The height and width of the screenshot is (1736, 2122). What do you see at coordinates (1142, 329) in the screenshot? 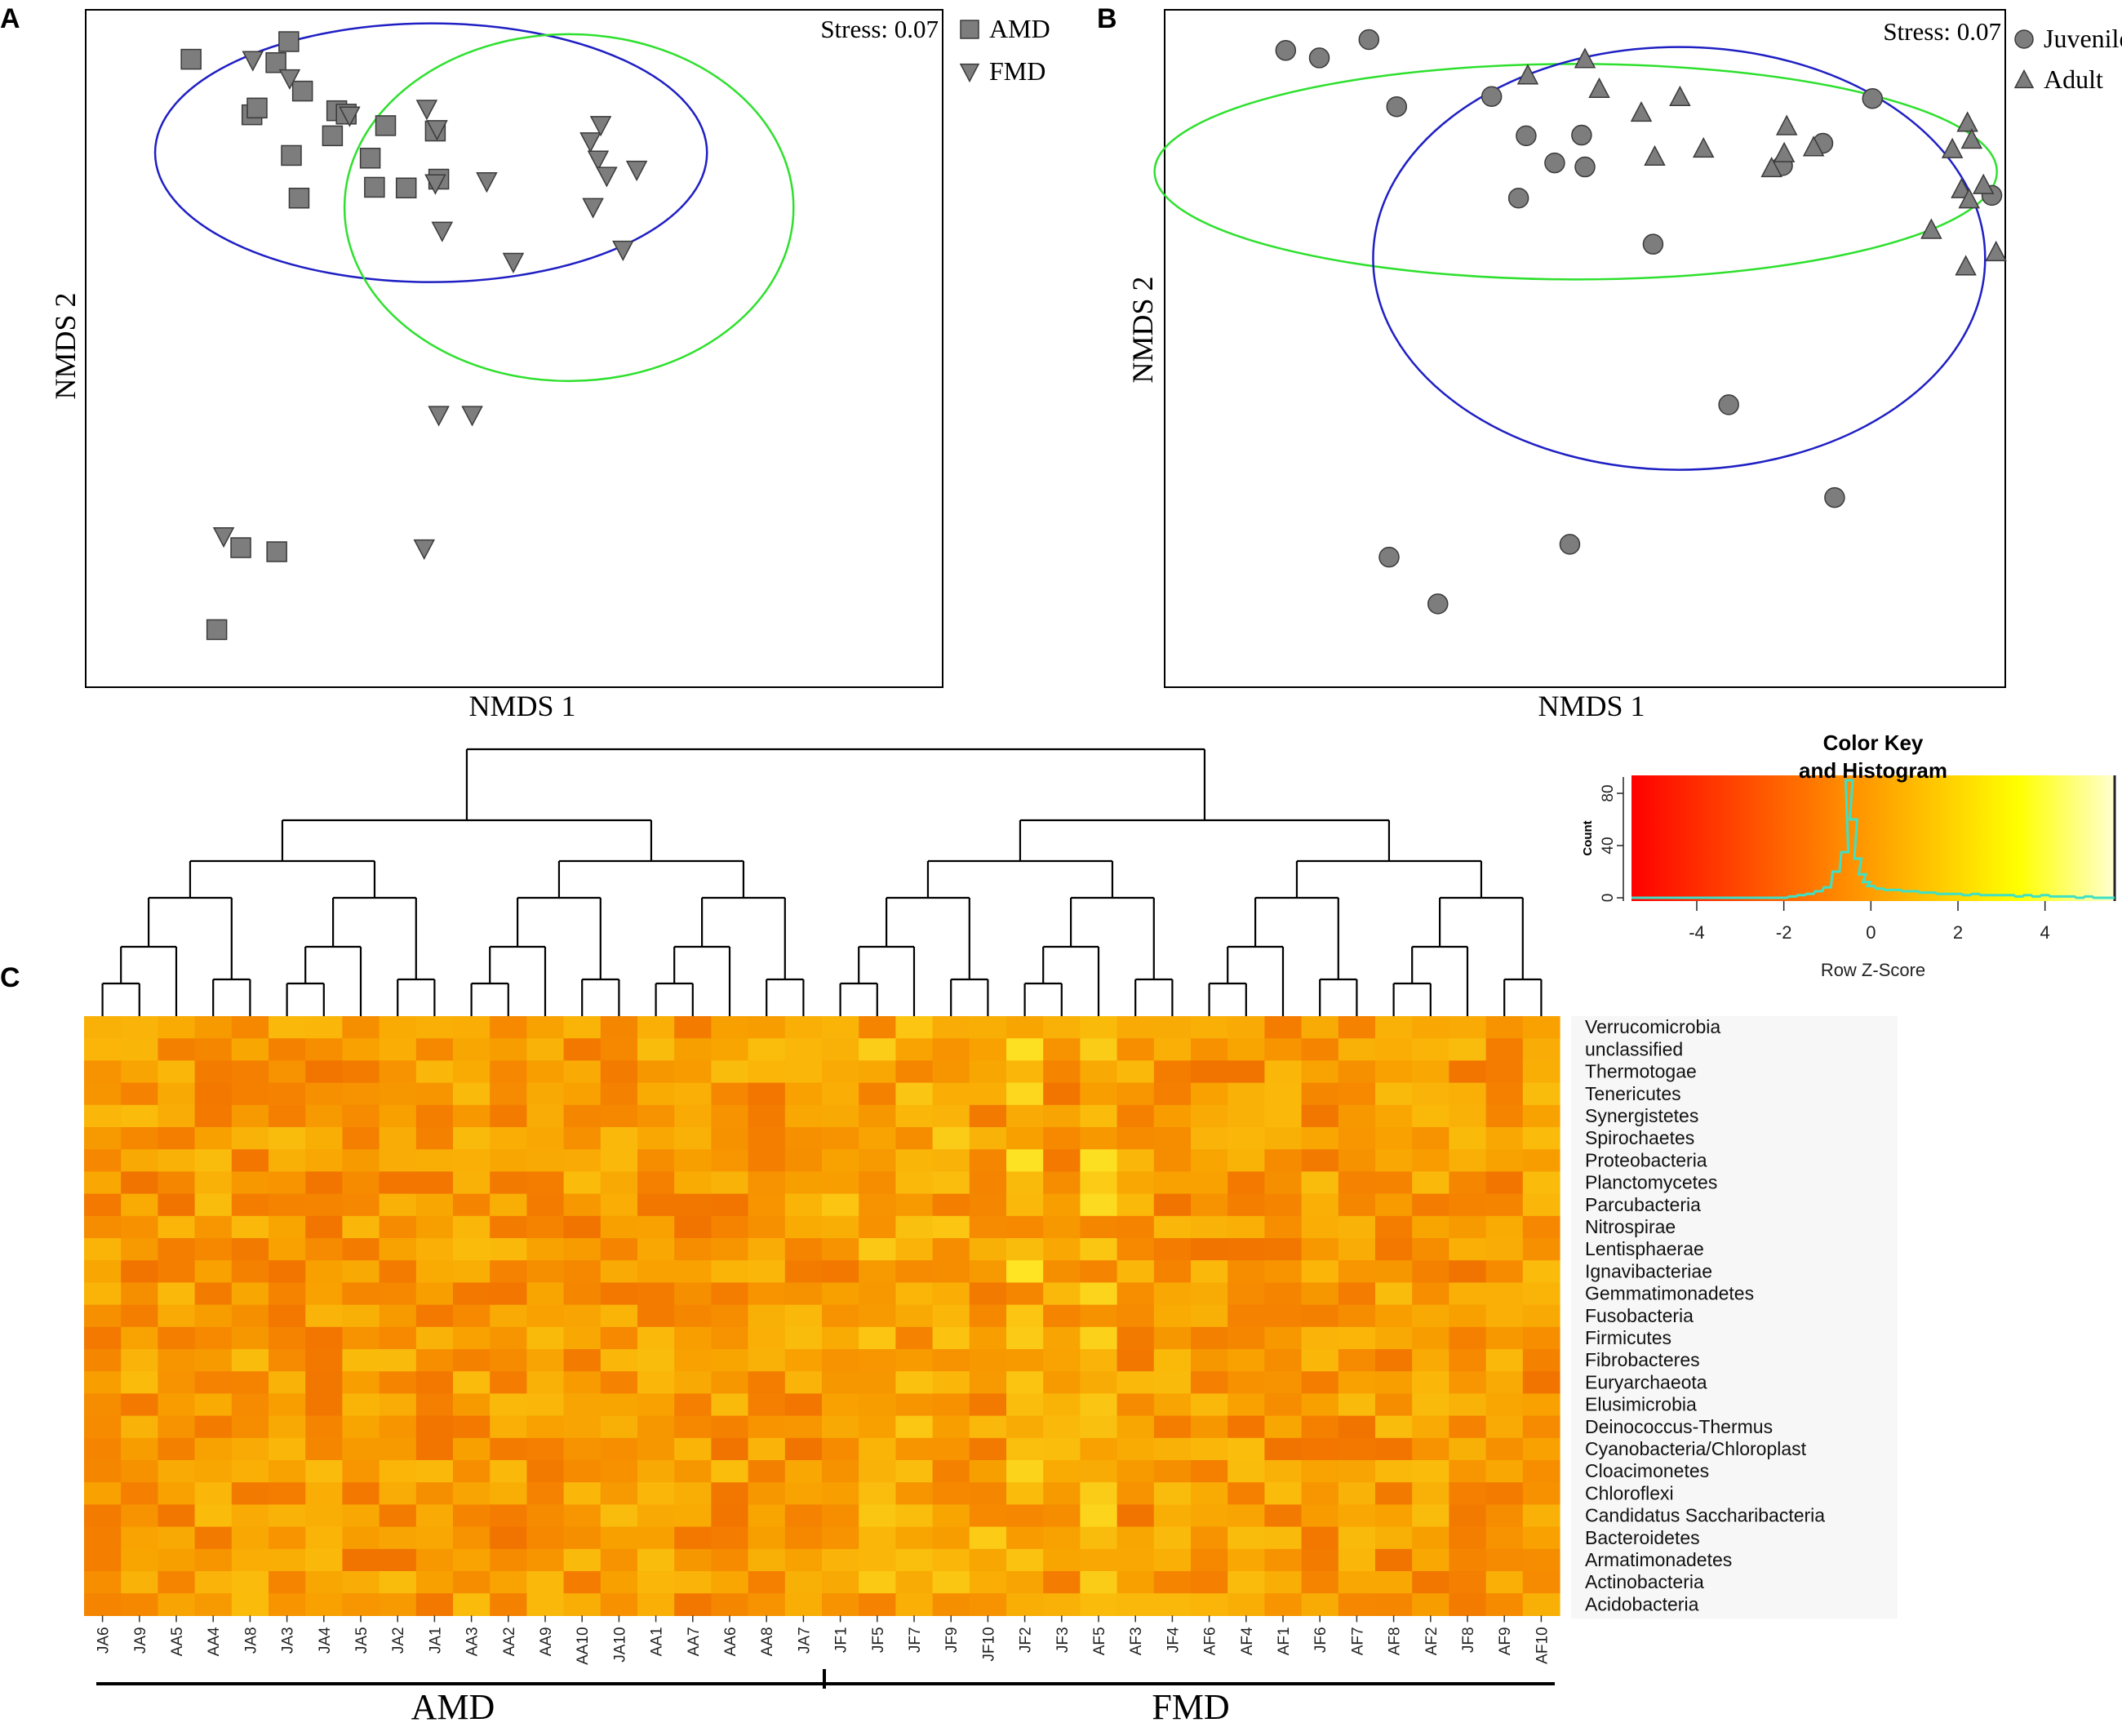
I see `panel-b-y-axis-label: NMDS 2` at bounding box center [1142, 329].